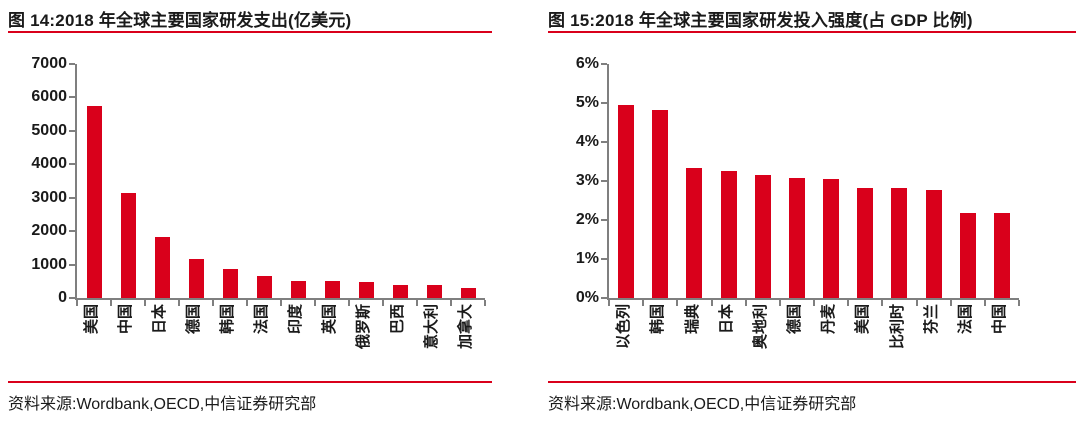  I want to click on x-category-label: 意大利, so click(432, 327).